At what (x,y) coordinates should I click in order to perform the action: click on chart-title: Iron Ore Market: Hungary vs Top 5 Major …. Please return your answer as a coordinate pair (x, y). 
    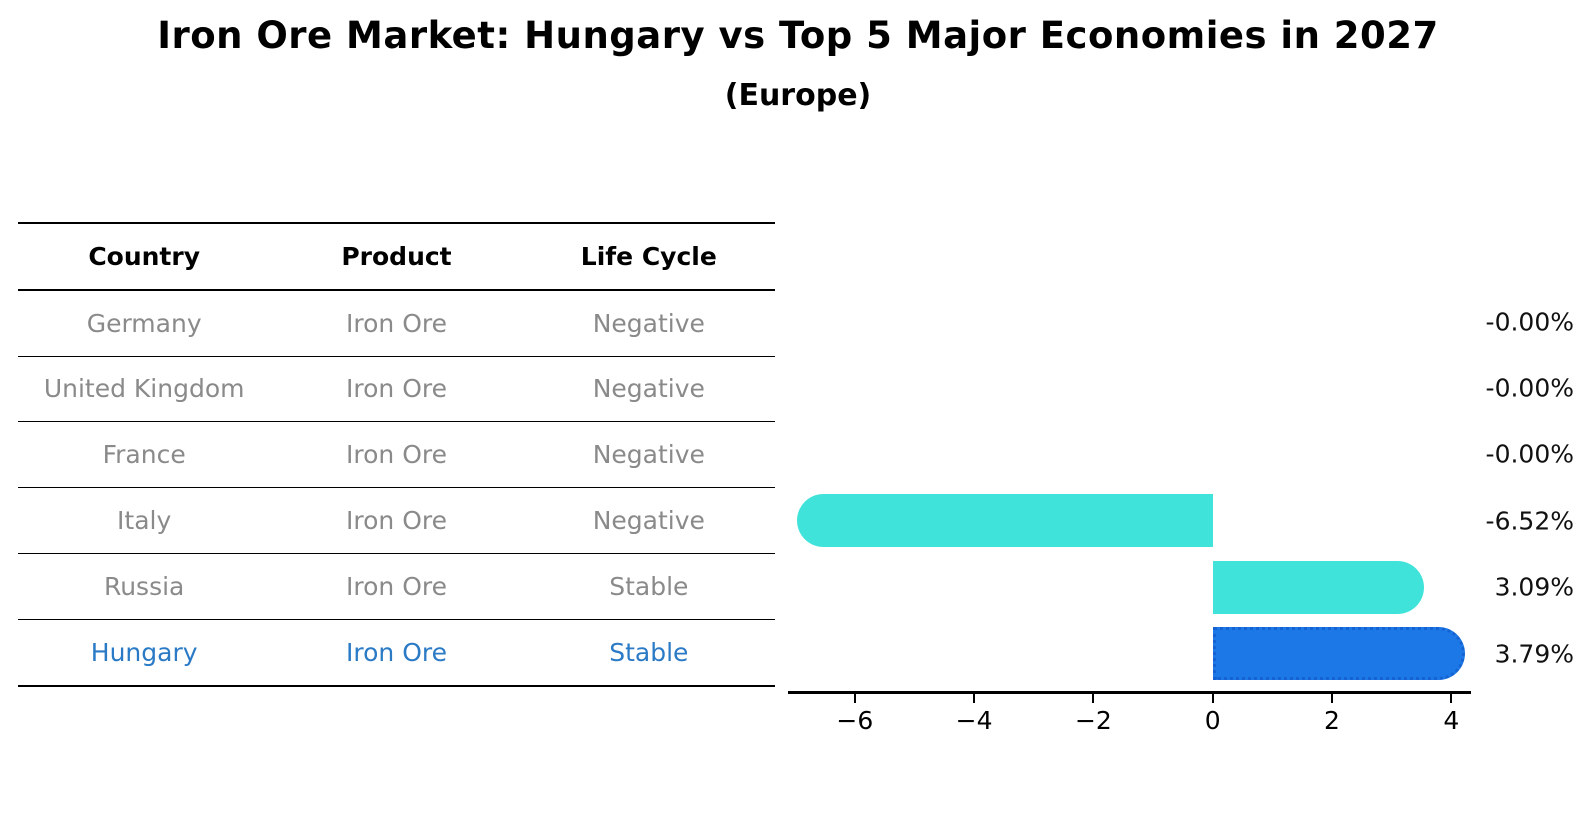
    Looking at the image, I should click on (798, 35).